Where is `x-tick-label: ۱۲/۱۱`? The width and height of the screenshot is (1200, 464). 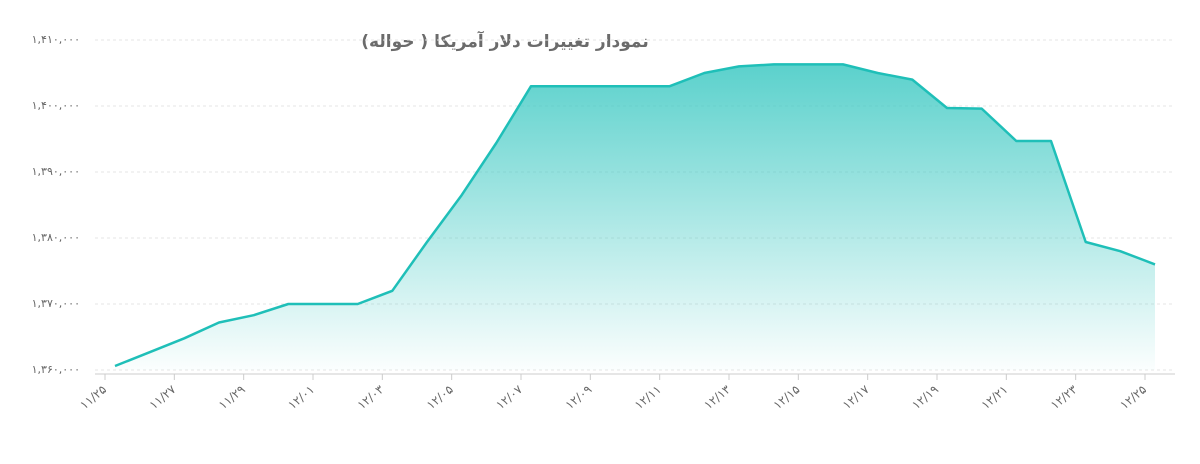
x-tick-label: ۱۲/۱۱ is located at coordinates (648, 397).